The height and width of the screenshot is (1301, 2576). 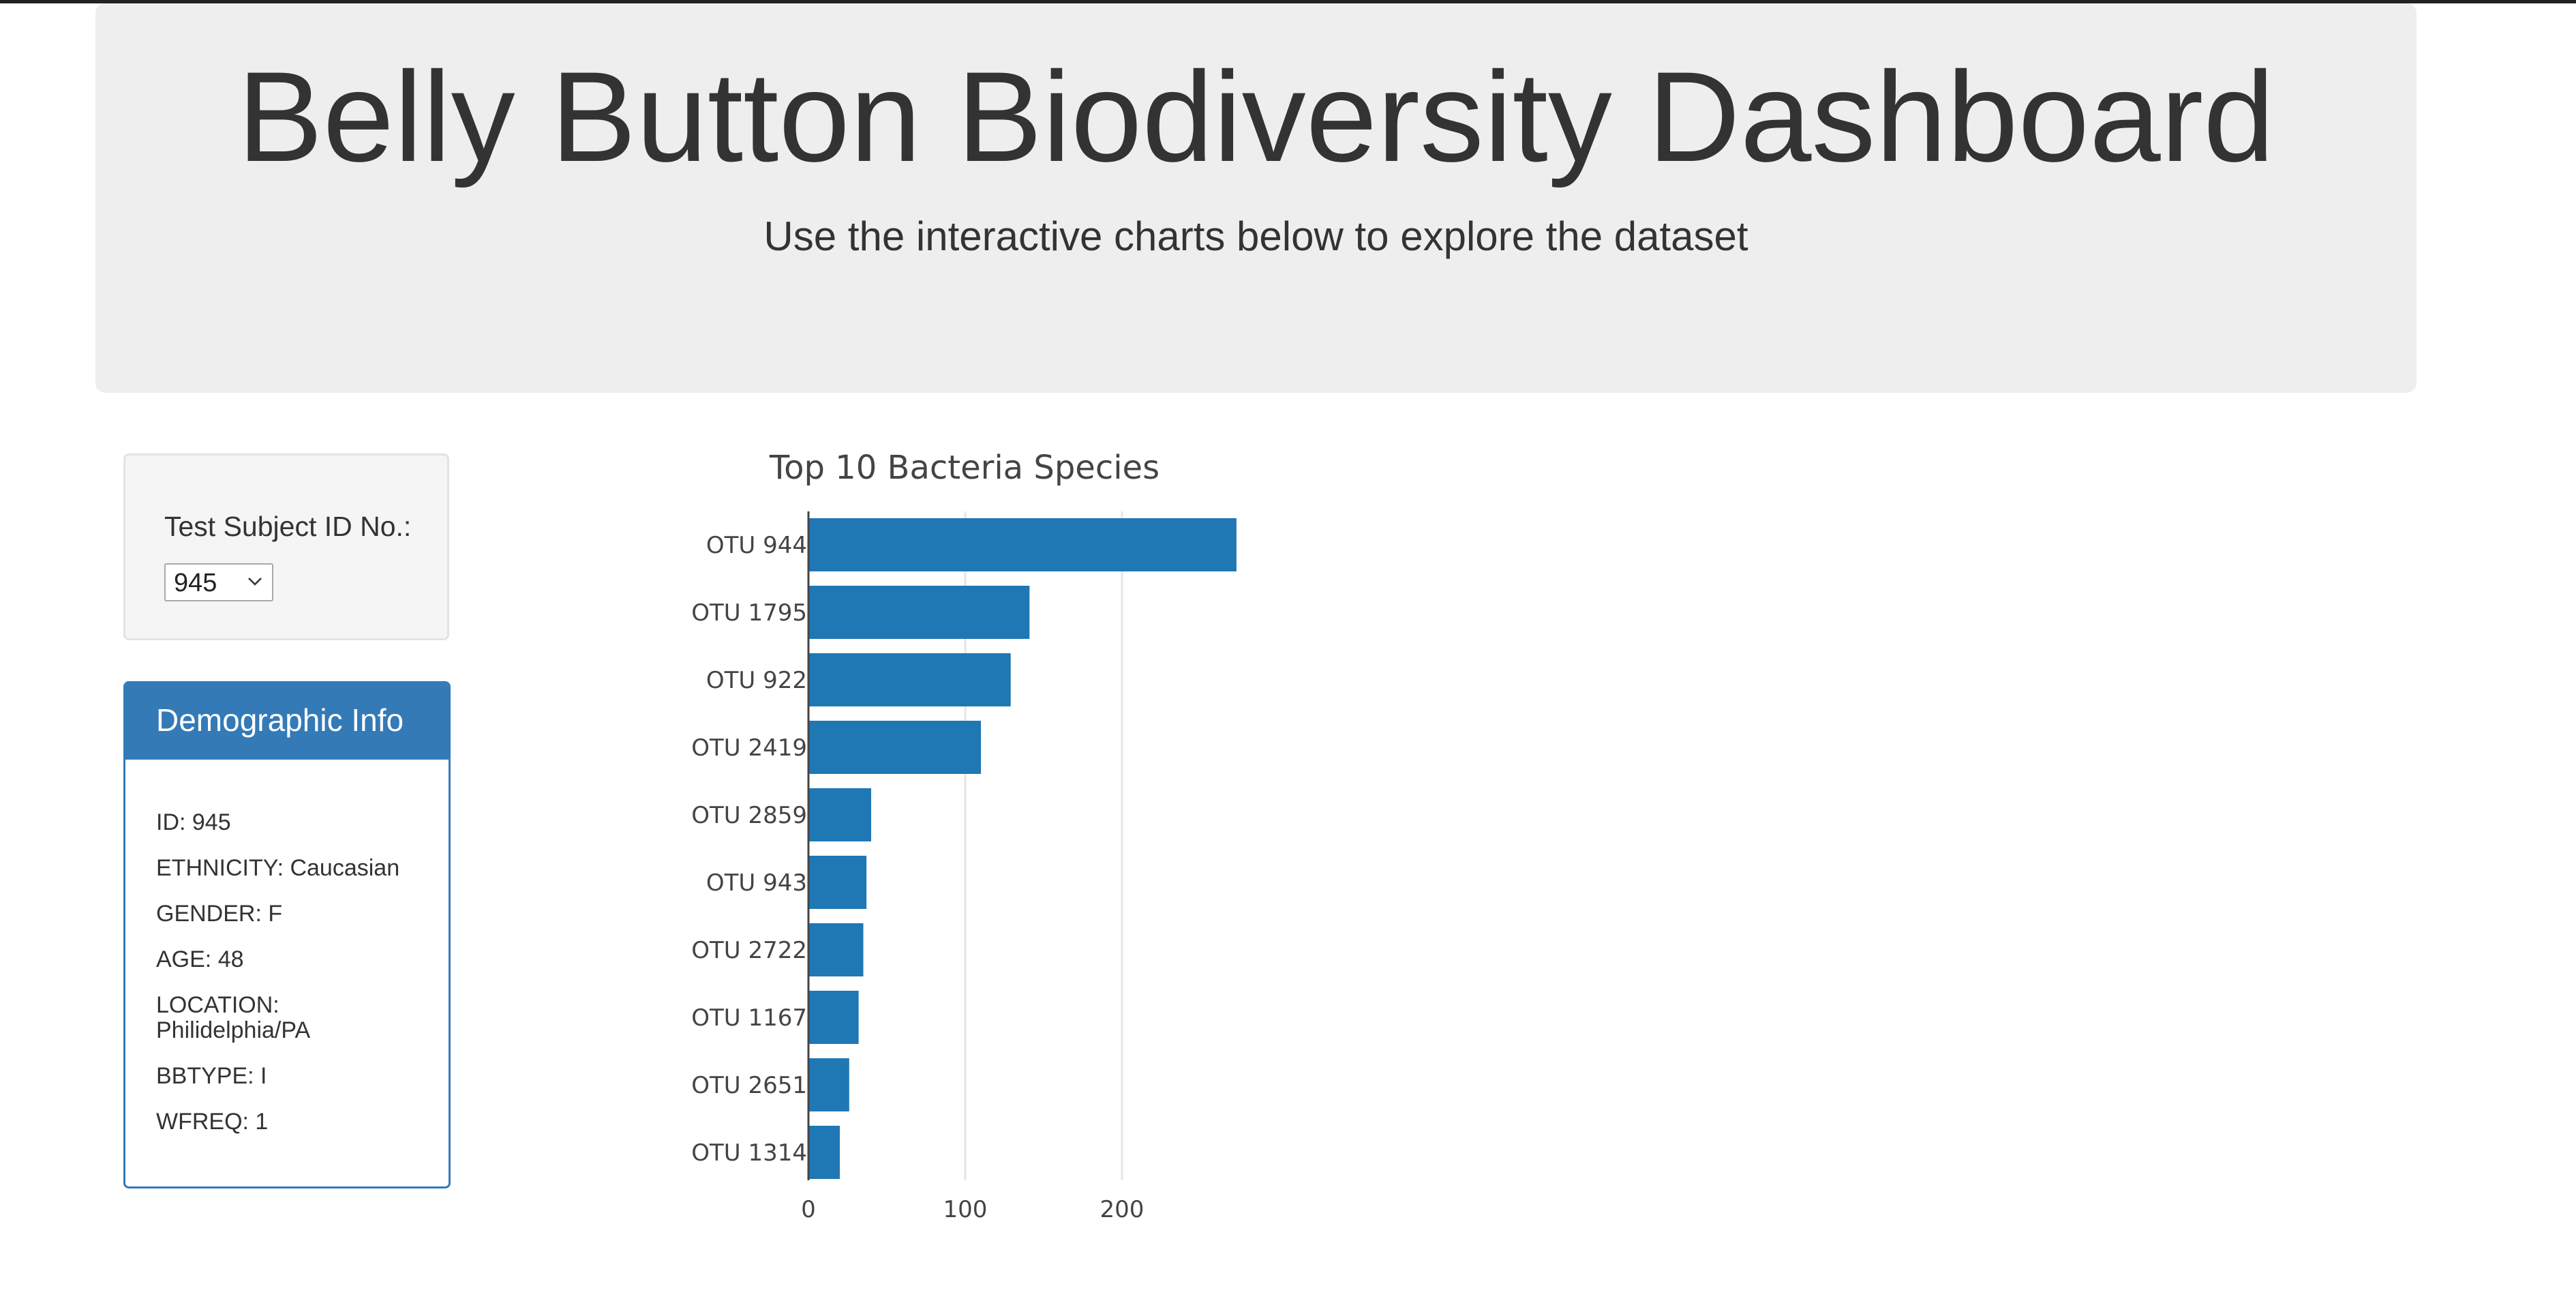 I want to click on subject-selector-well: Test Subject ID No.: 945, so click(x=286, y=546).